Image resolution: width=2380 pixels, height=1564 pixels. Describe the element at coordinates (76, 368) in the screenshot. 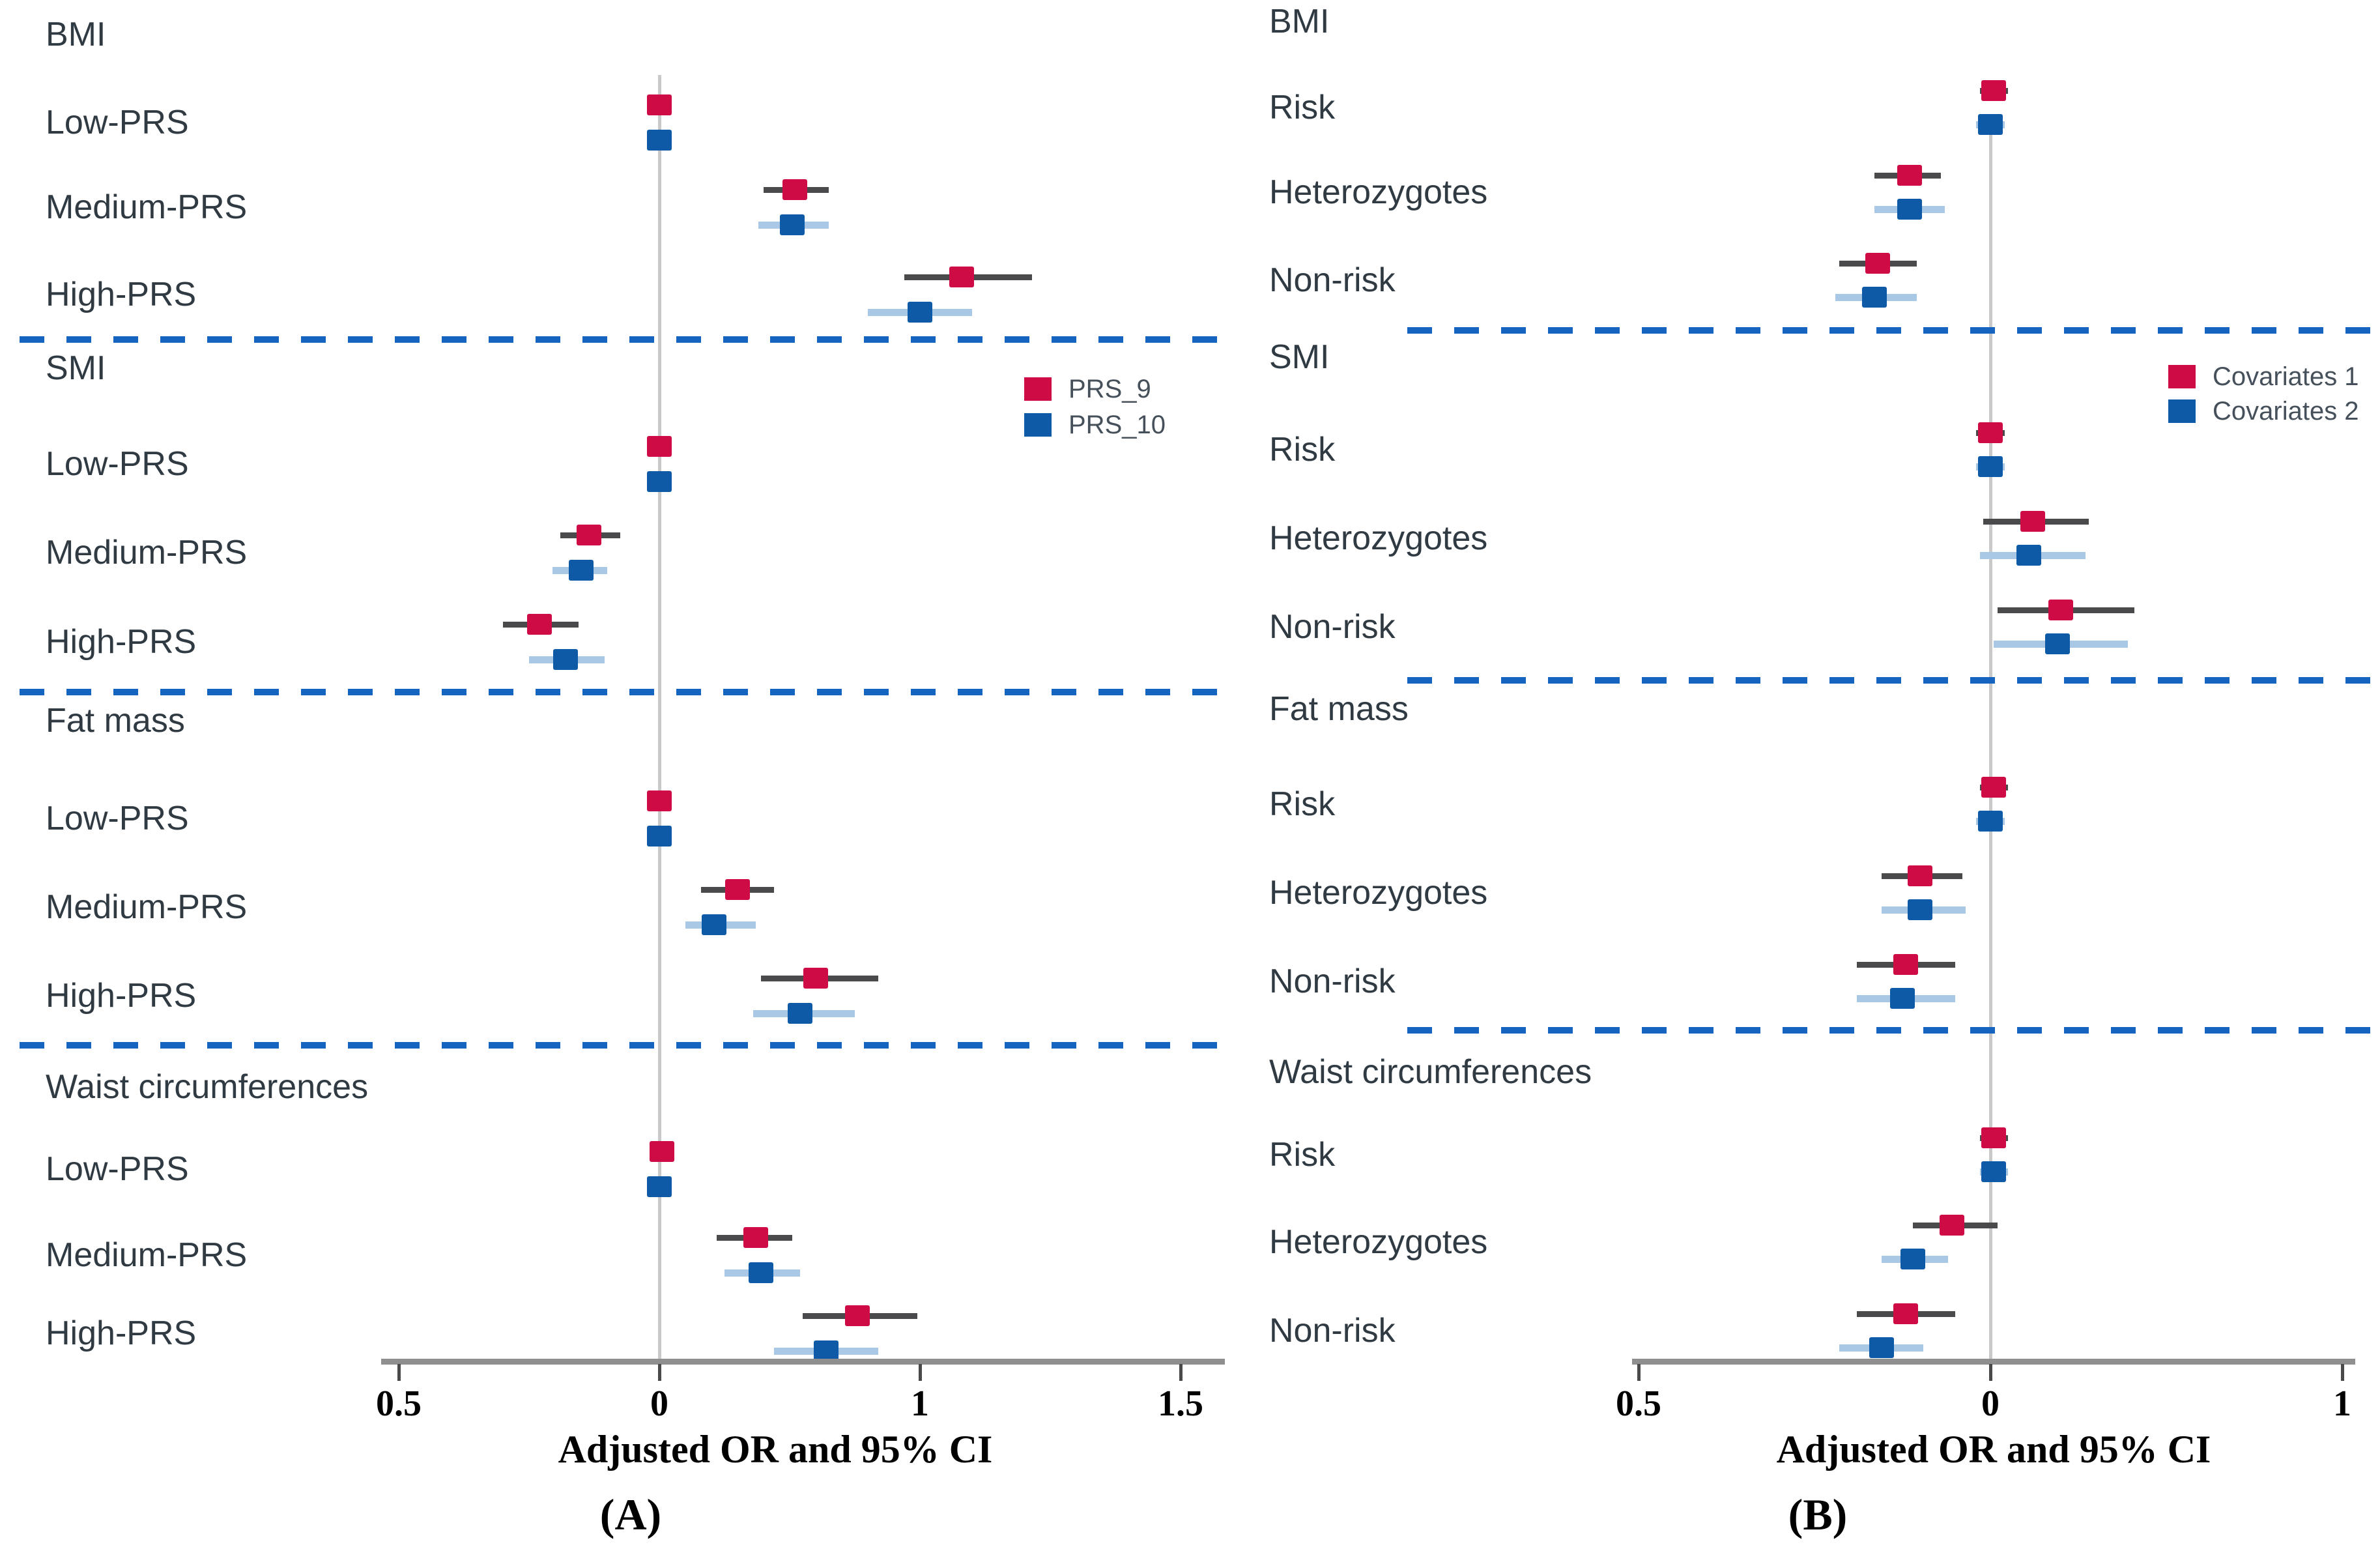

I see `section-label: SMI` at that location.